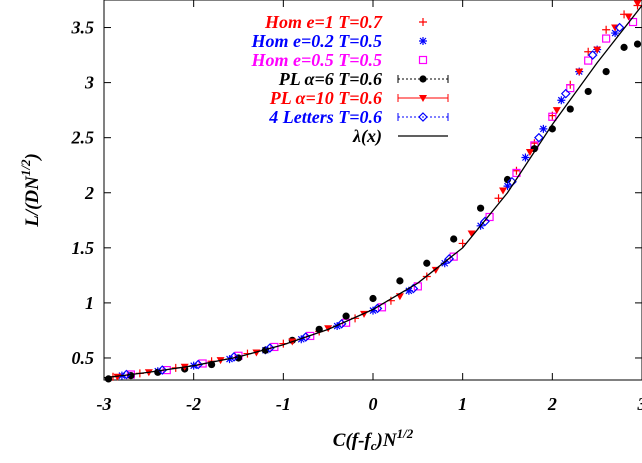 This screenshot has width=642, height=463. I want to click on x-tick-label: 0, so click(373, 404).